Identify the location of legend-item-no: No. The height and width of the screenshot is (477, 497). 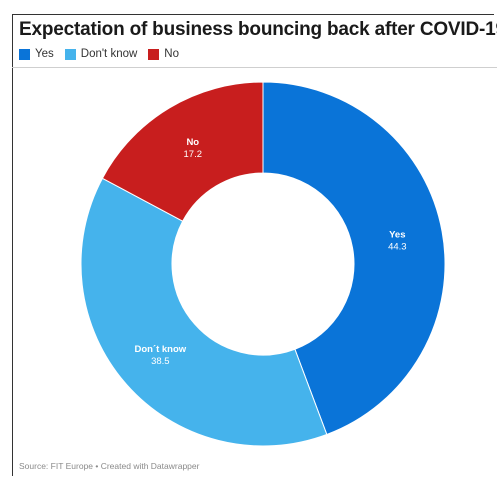
(163, 54).